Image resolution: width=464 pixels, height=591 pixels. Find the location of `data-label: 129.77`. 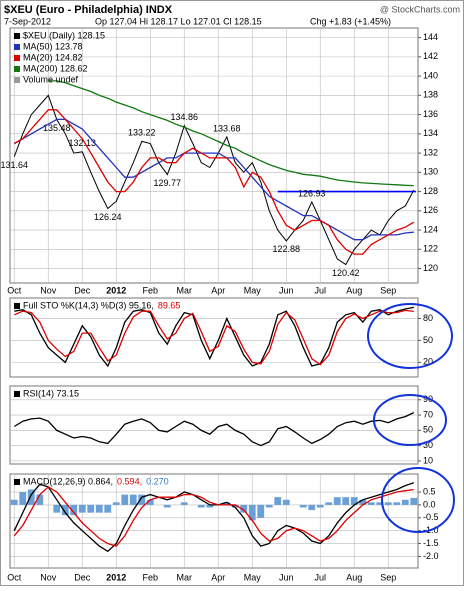

data-label: 129.77 is located at coordinates (167, 183).